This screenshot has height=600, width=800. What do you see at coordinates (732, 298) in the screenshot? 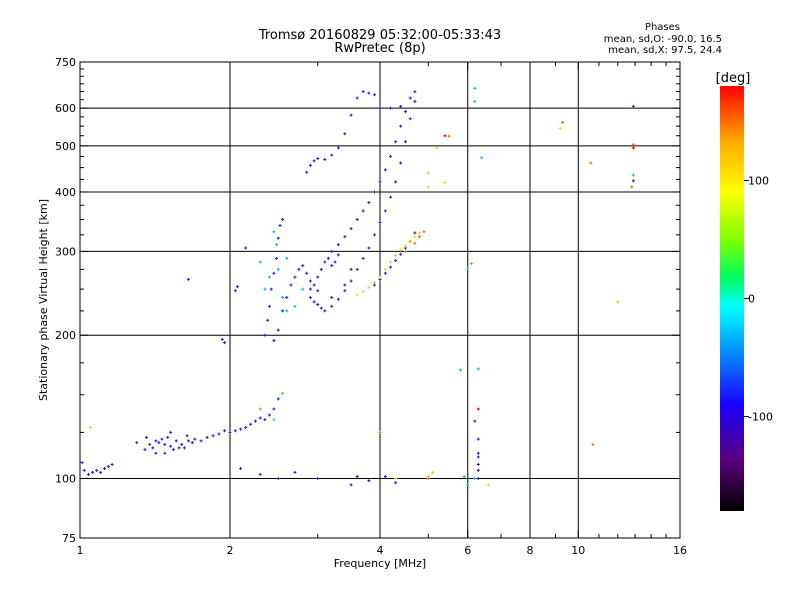
I see `colorbar-gradient` at bounding box center [732, 298].